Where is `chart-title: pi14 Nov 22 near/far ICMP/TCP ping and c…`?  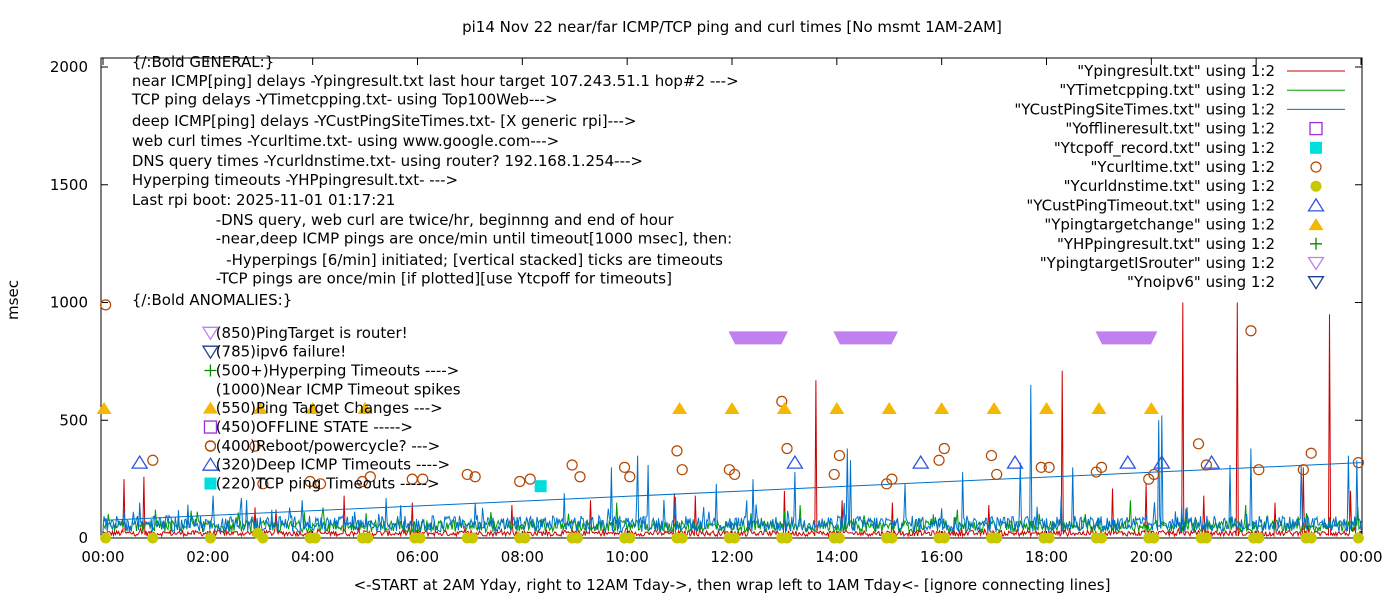 chart-title: pi14 Nov 22 near/far ICMP/TCP ping and c… is located at coordinates (732, 27).